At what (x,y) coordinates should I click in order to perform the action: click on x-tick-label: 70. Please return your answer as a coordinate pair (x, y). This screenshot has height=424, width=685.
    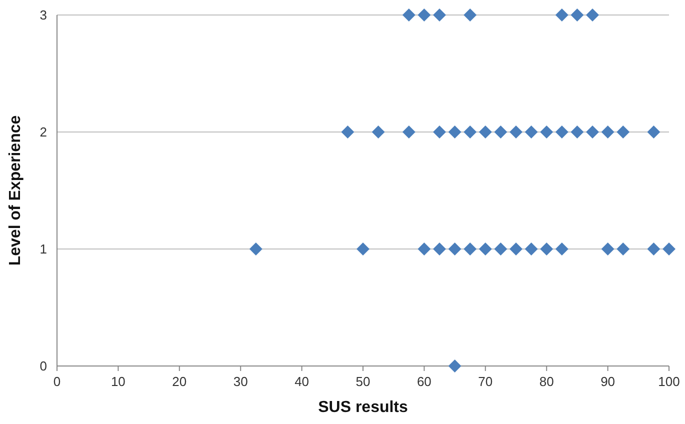
    Looking at the image, I should click on (485, 381).